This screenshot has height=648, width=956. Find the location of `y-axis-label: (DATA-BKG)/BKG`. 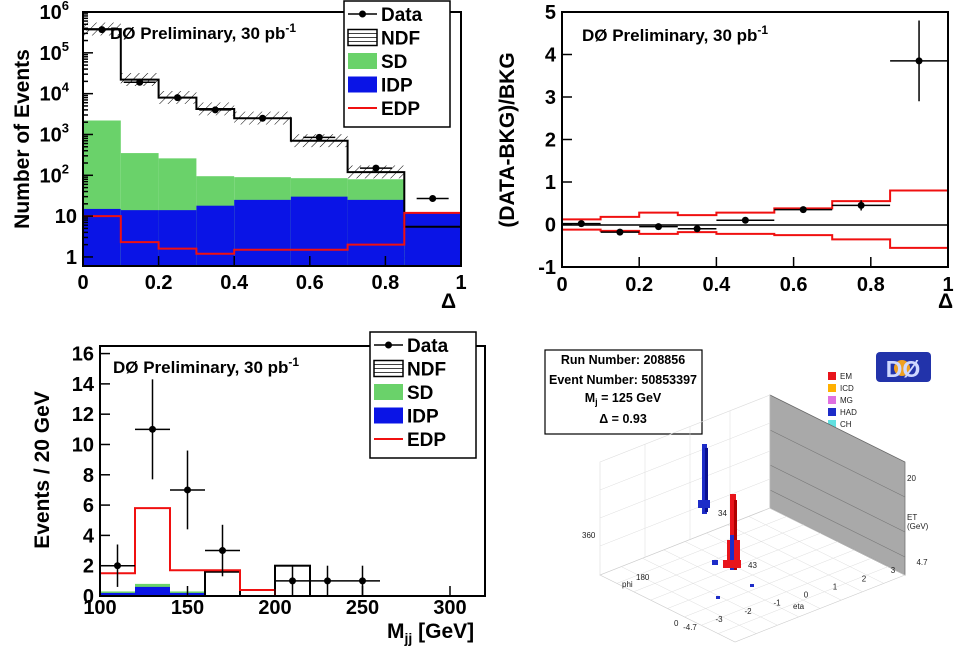

y-axis-label: (DATA-BKG)/BKG is located at coordinates (507, 139).